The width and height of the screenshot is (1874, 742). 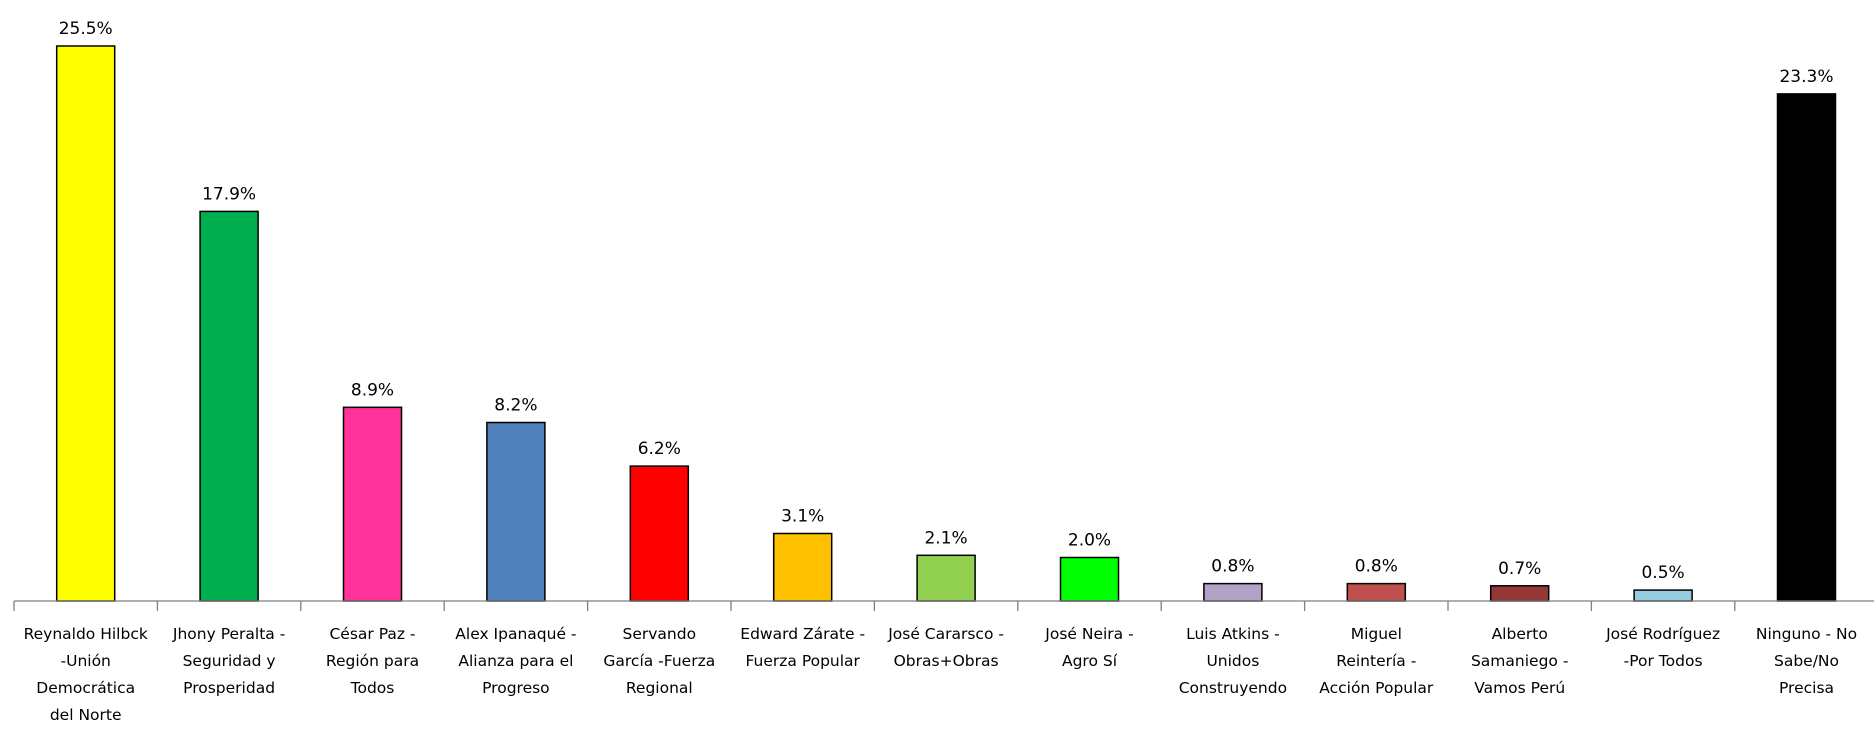 What do you see at coordinates (1663, 661) in the screenshot?
I see `x-tick-label-line: -Por Todos` at bounding box center [1663, 661].